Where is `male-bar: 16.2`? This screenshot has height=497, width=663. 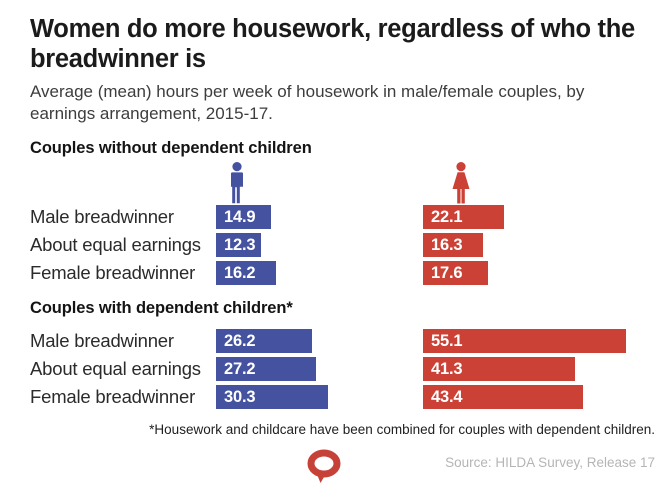 male-bar: 16.2 is located at coordinates (246, 273).